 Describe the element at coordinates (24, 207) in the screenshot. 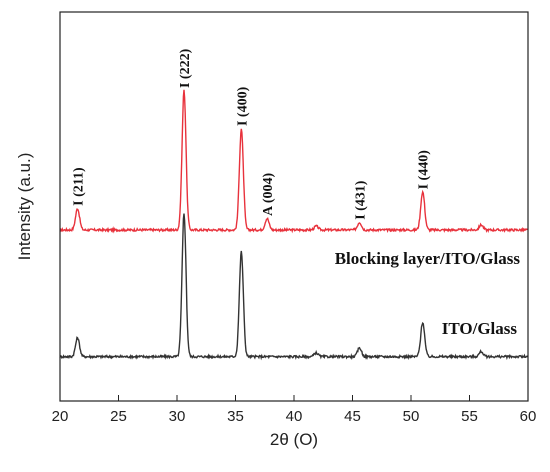

I see `y-axis-title: Intensity (a.u.)` at that location.